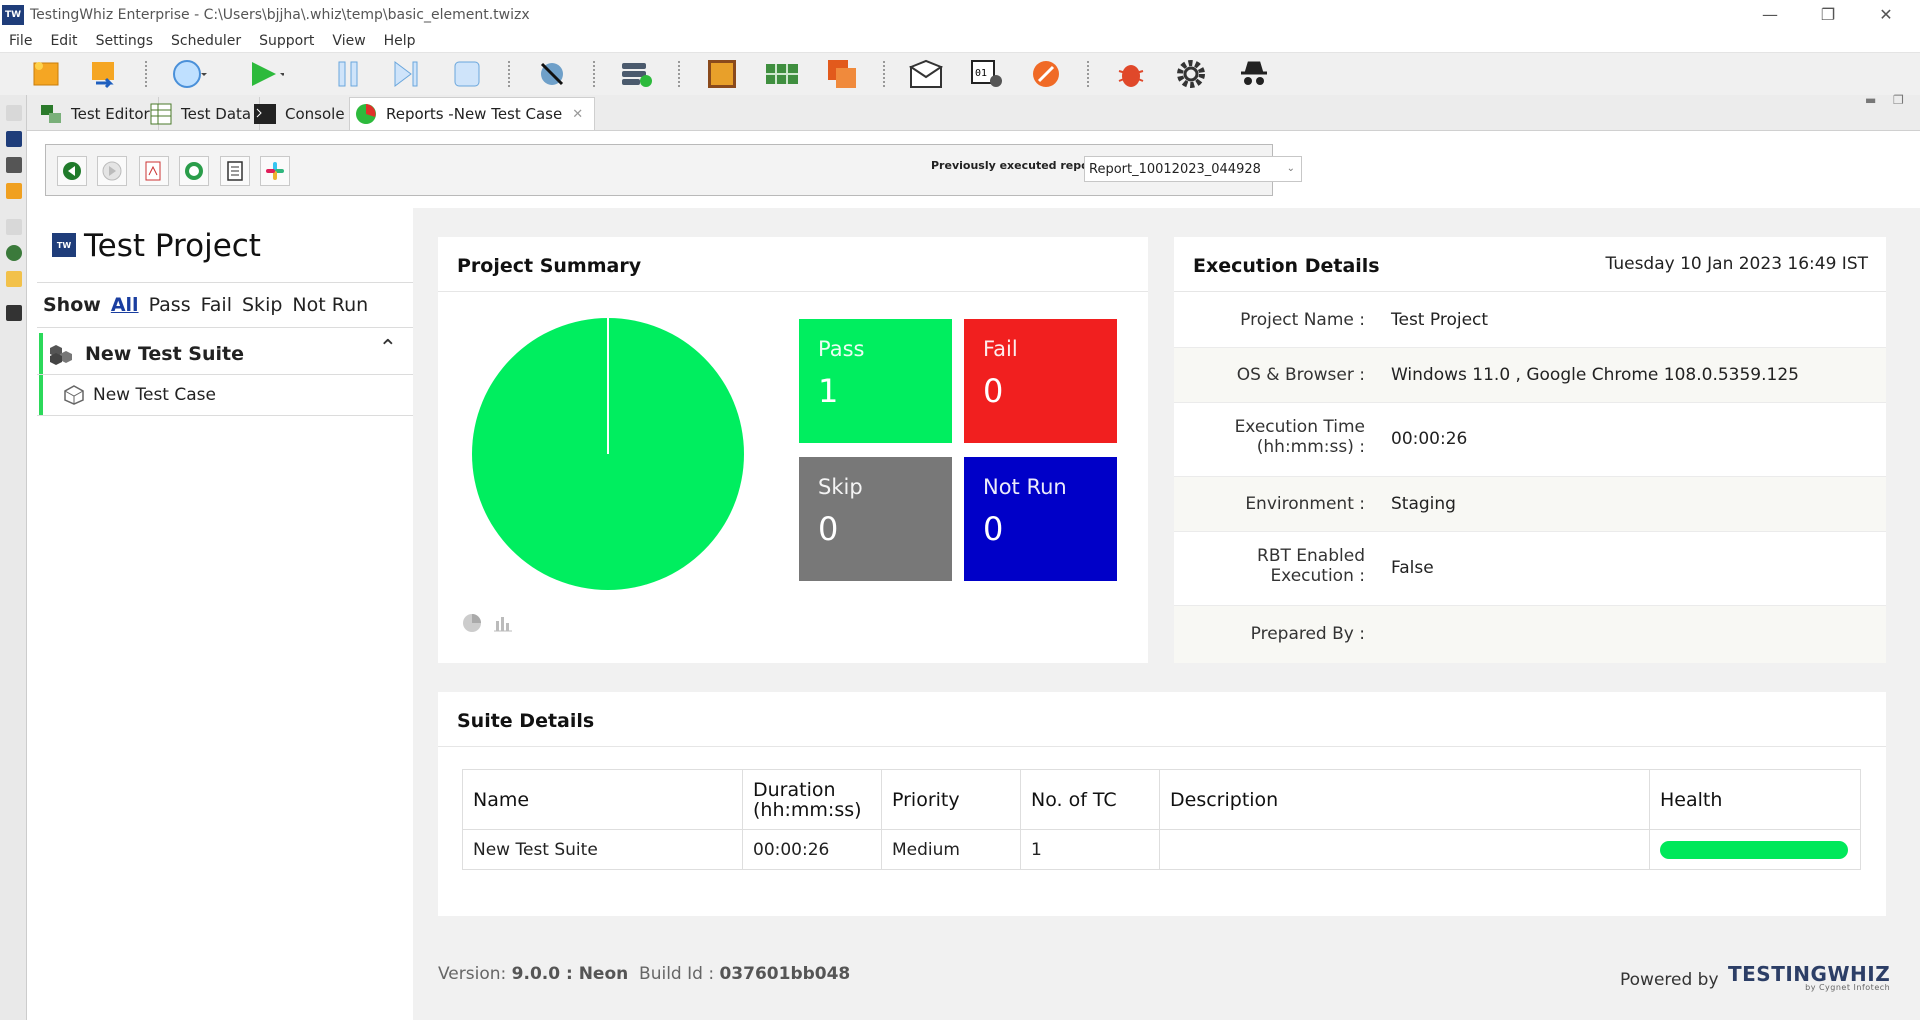 The height and width of the screenshot is (1020, 1920). Describe the element at coordinates (64, 40) in the screenshot. I see `menu-edit: Edit` at that location.